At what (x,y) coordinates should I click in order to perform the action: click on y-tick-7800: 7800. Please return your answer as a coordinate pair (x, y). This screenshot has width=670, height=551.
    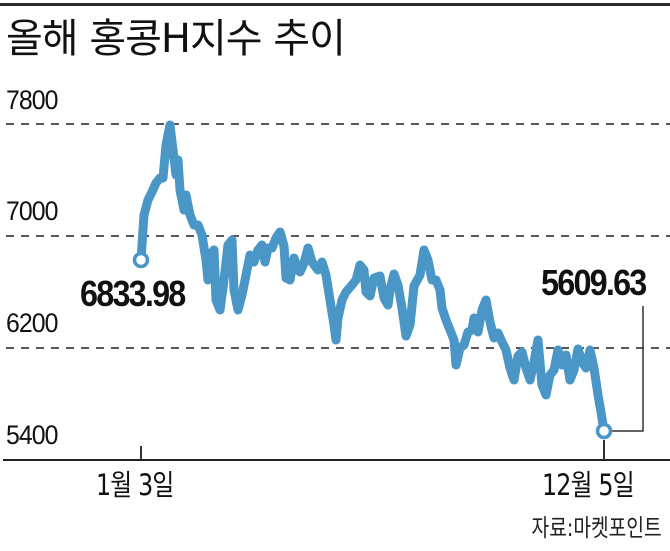
    Looking at the image, I should click on (32, 100).